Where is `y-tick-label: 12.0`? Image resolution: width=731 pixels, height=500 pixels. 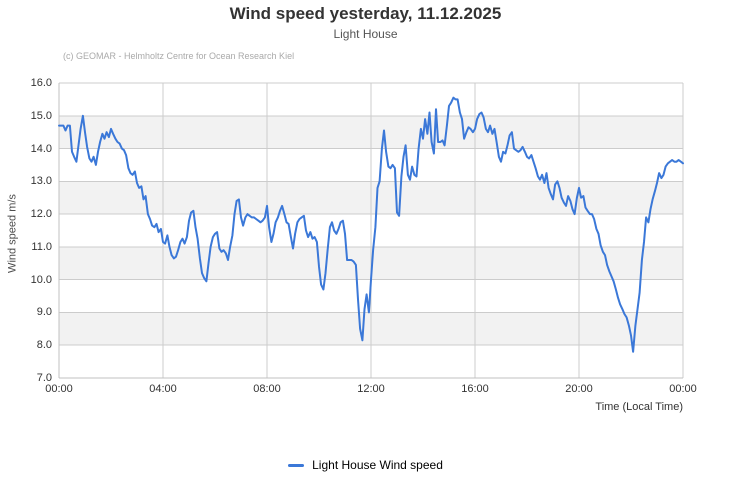 y-tick-label: 12.0 is located at coordinates (41, 214).